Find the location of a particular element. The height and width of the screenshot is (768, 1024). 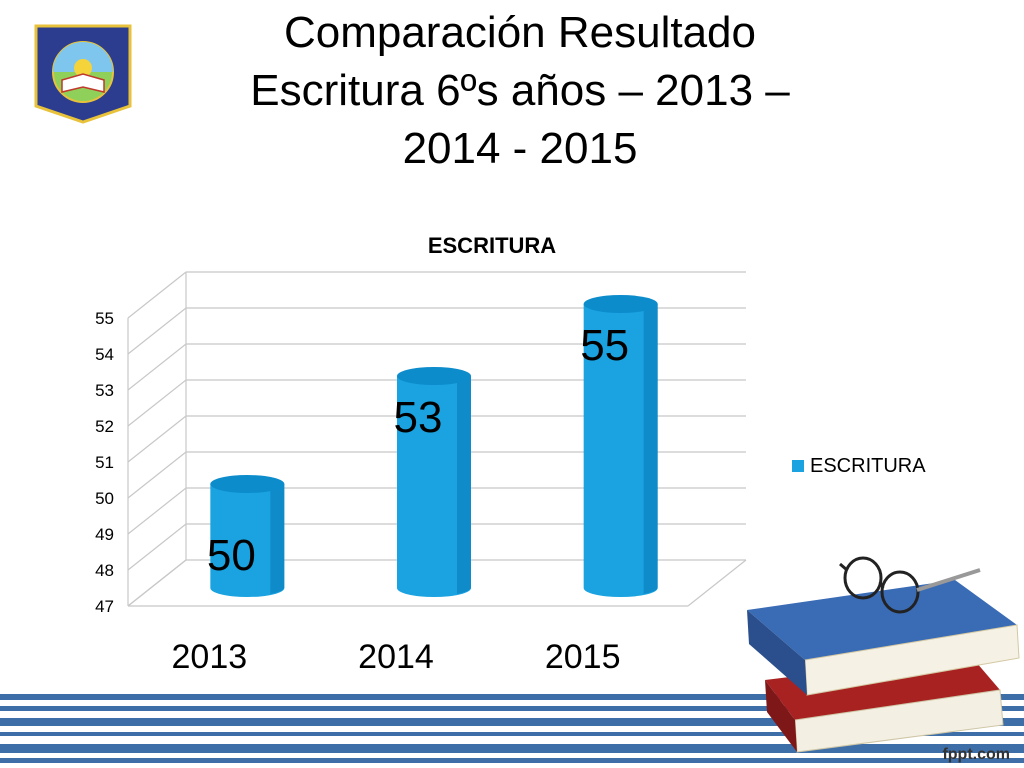

data-label: 55 is located at coordinates (604, 345).